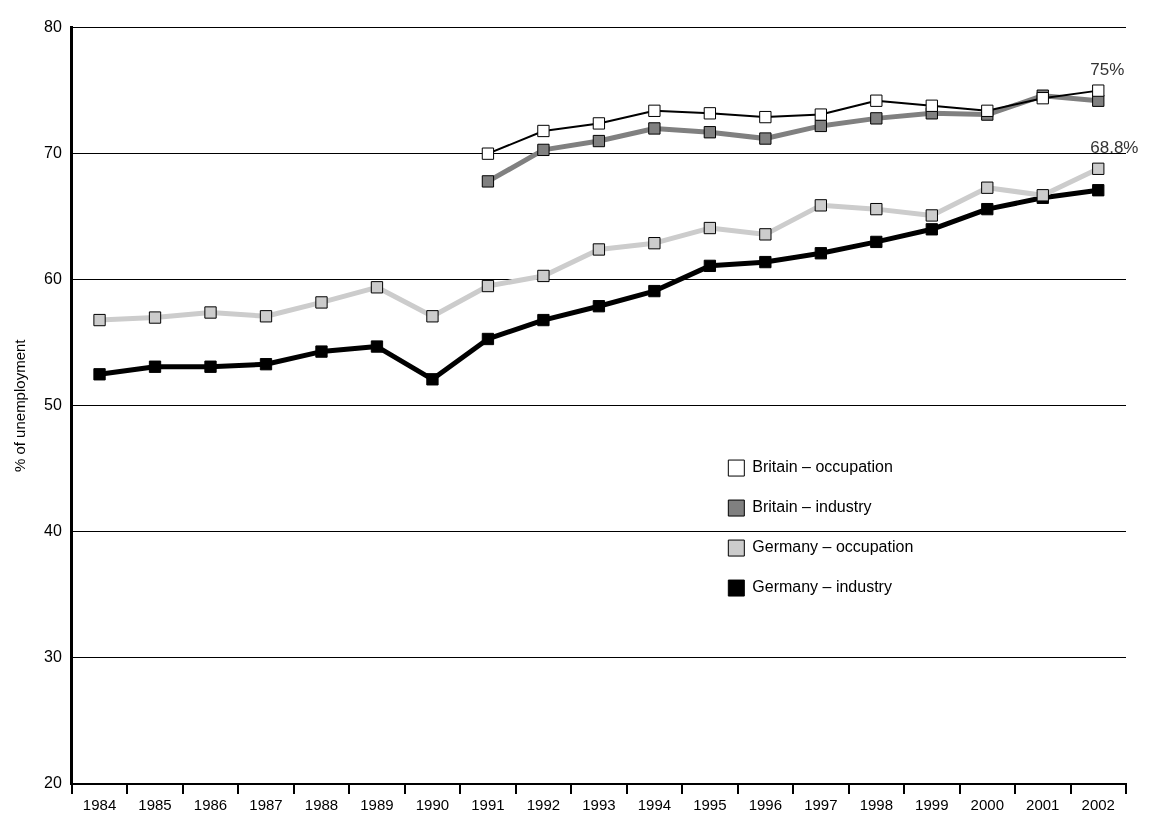  What do you see at coordinates (543, 805) in the screenshot?
I see `x-tick-label: 1992` at bounding box center [543, 805].